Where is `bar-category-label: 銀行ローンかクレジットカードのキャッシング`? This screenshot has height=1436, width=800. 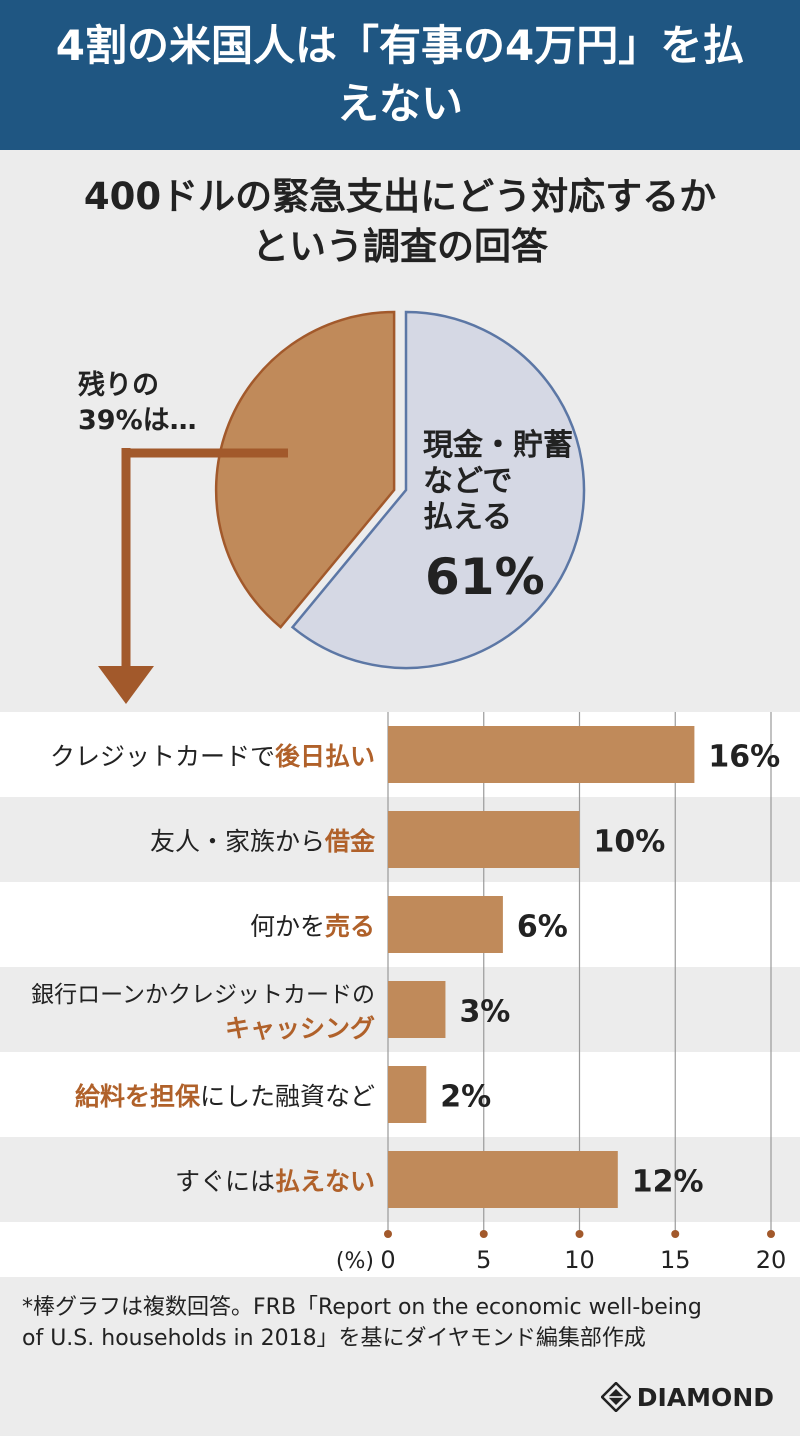
bar-category-label: 銀行ローンかクレジットカードのキャッシング is located at coordinates (203, 1009).